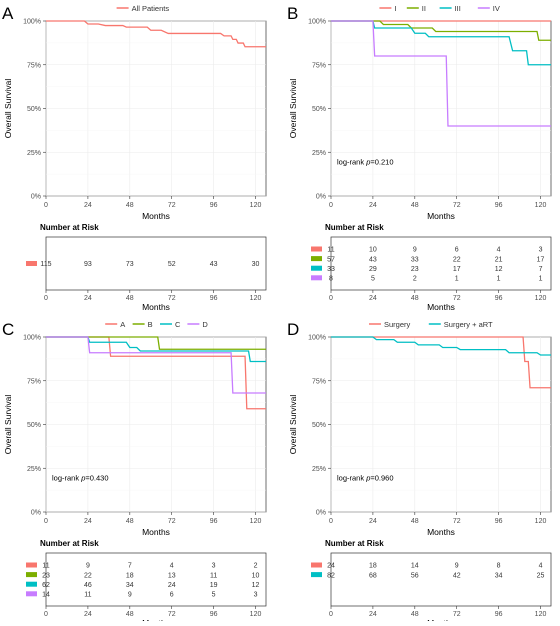 The width and height of the screenshot is (560, 626). Describe the element at coordinates (381, 478) in the screenshot. I see `annotation-value: =0.960` at that location.